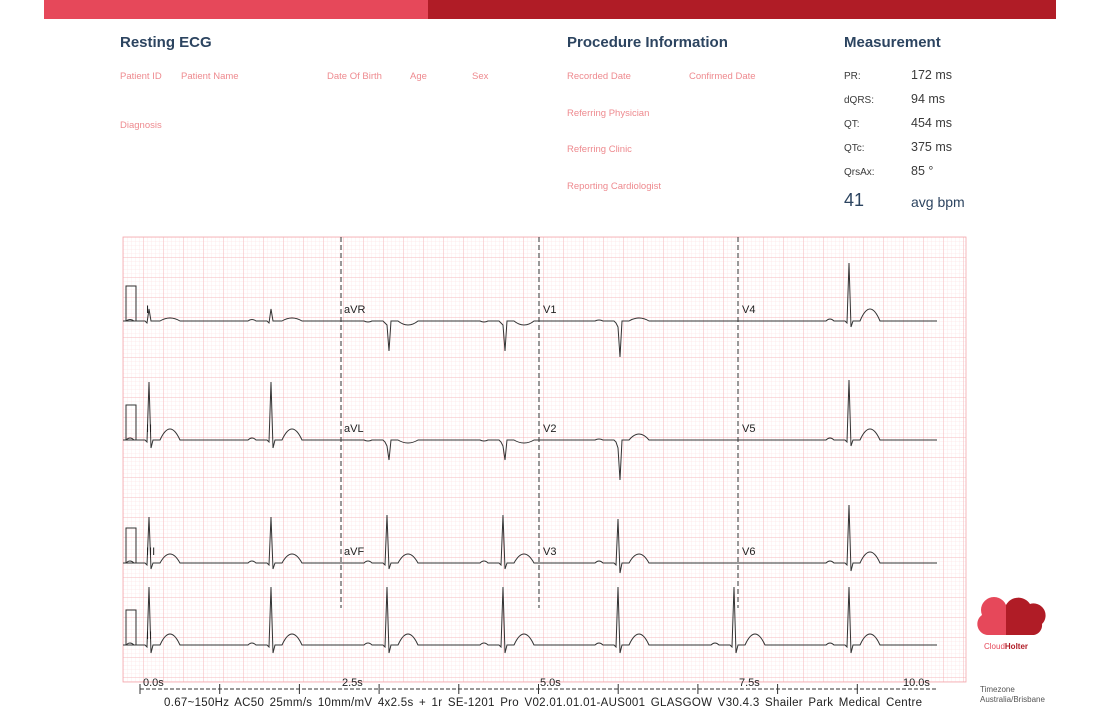 The height and width of the screenshot is (715, 1105). Describe the element at coordinates (837, 413) in the screenshot. I see `ecg-trace-v5` at that location.